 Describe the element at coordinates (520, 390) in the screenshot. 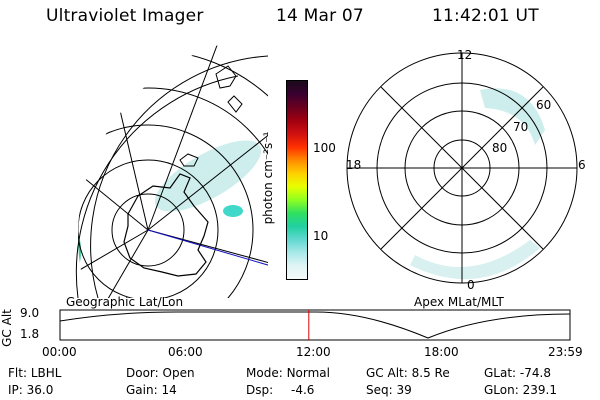

I see `info-glon: GLon: 239.1` at that location.